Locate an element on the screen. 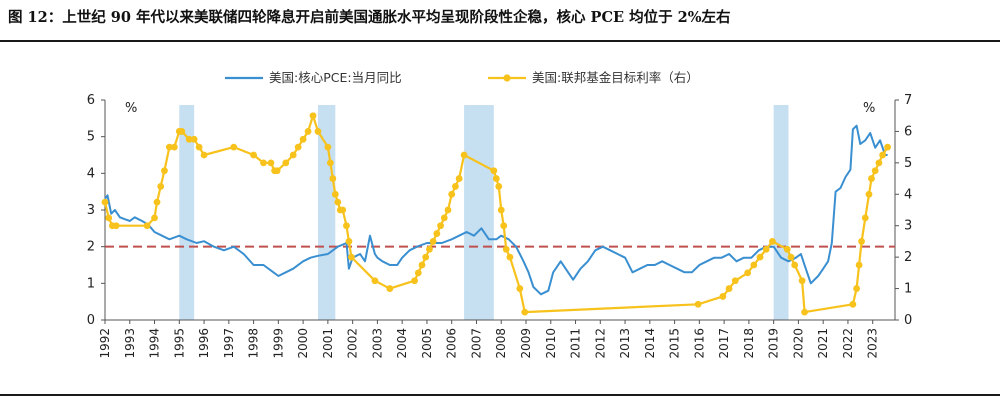 The image size is (1000, 400). x-tick-label: 2001 is located at coordinates (328, 343).